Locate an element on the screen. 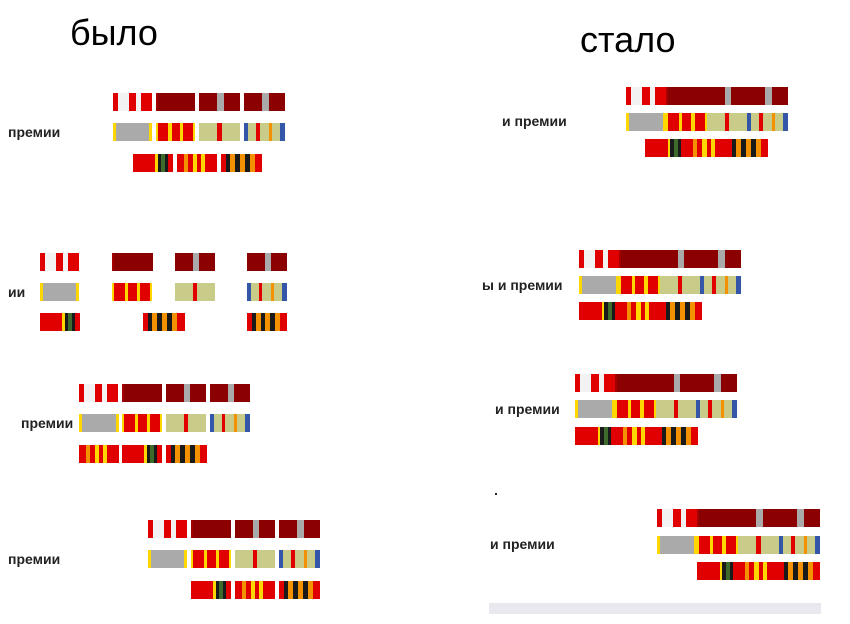  ribbon-black-orange is located at coordinates (799, 571).